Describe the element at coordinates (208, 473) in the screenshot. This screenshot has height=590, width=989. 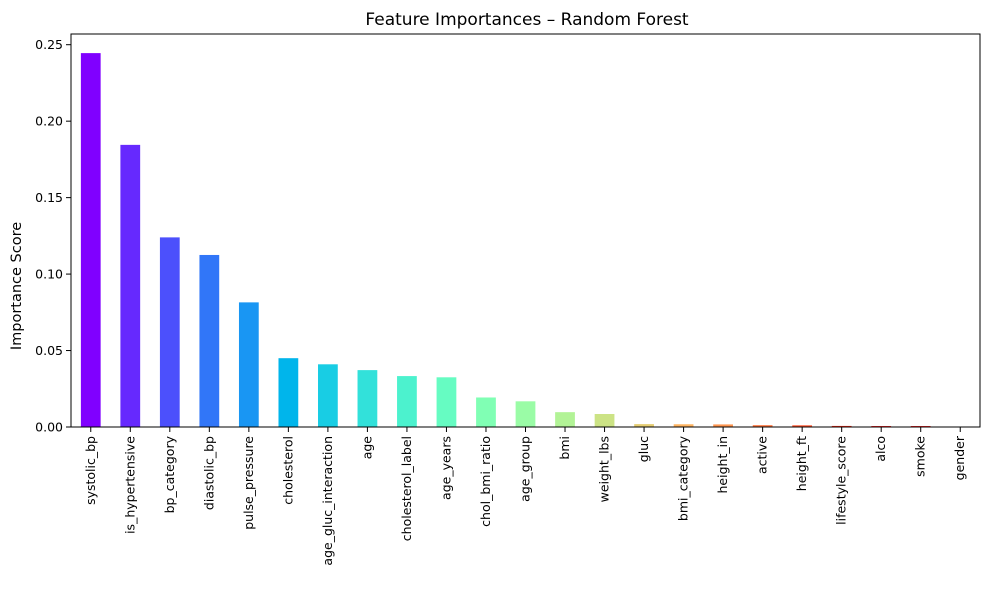
I see `x-tick-label: diastolic_bp` at that location.